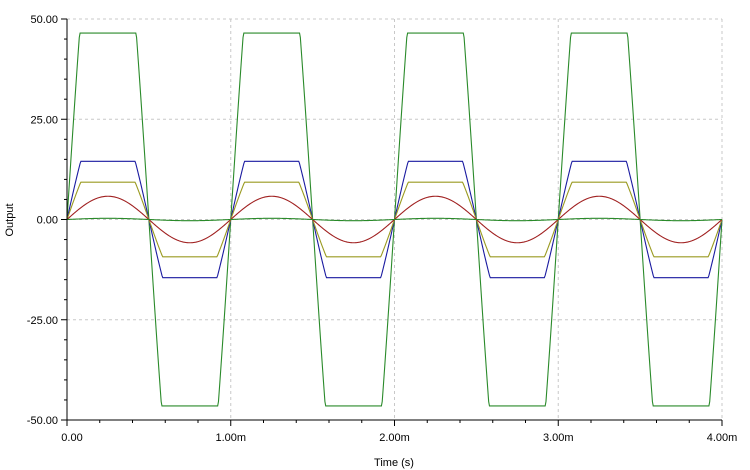 The width and height of the screenshot is (750, 470). Describe the element at coordinates (394, 463) in the screenshot. I see `x-axis-label: Time (s)` at that location.